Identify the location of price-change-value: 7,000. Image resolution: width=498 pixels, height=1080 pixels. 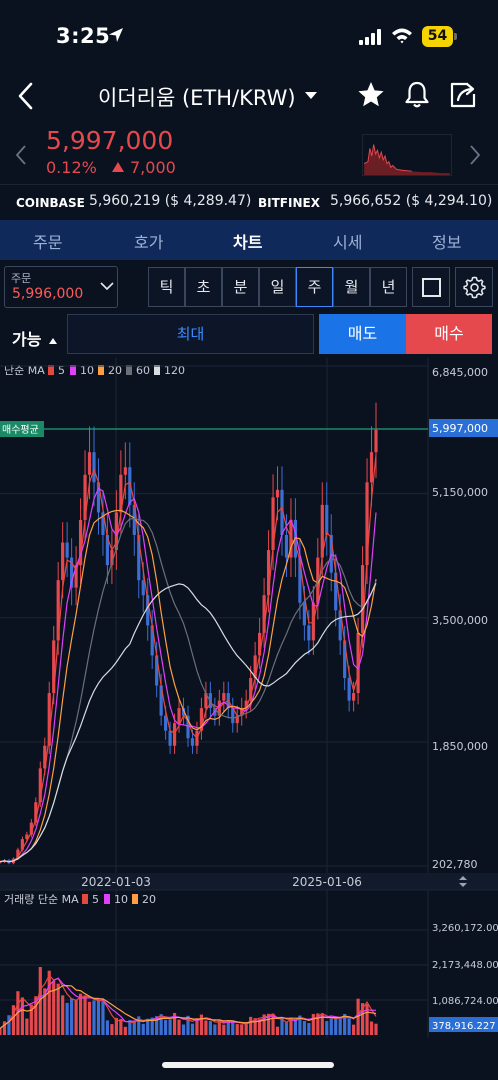
(153, 167).